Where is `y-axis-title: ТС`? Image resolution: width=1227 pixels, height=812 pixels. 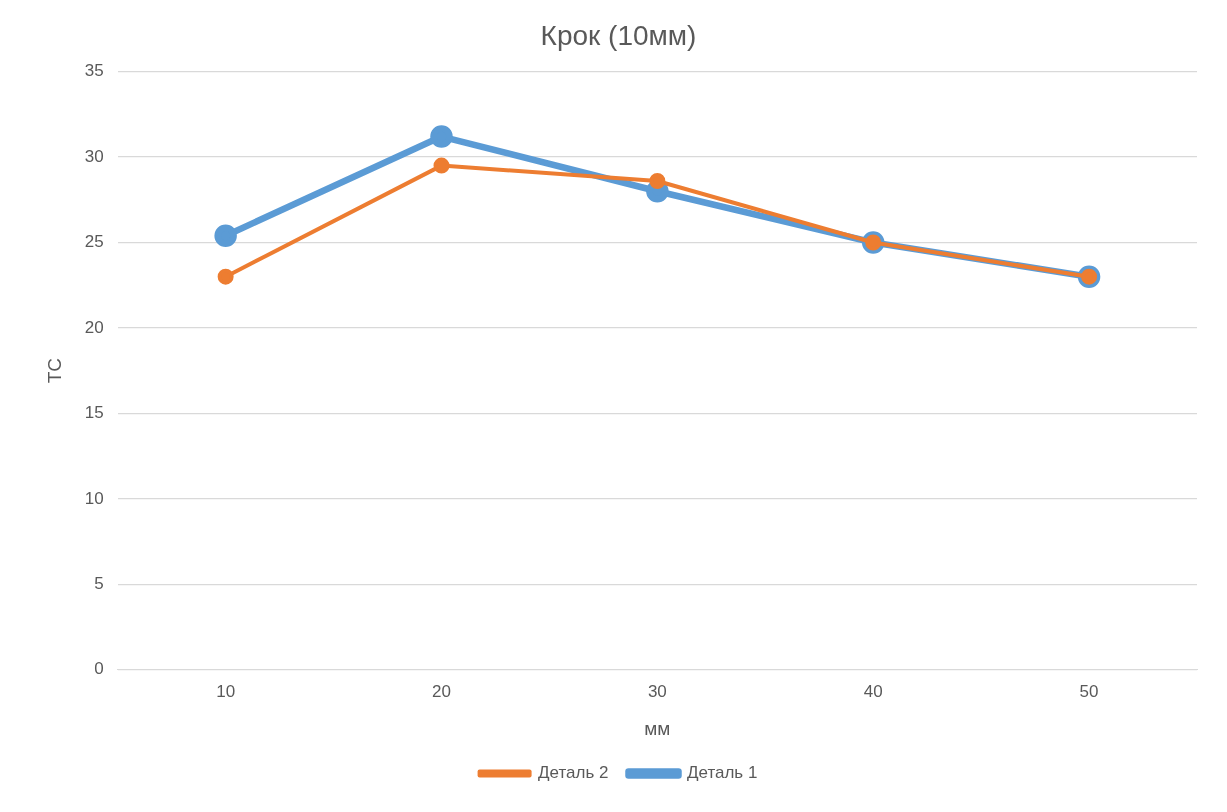 y-axis-title: ТС is located at coordinates (54, 371).